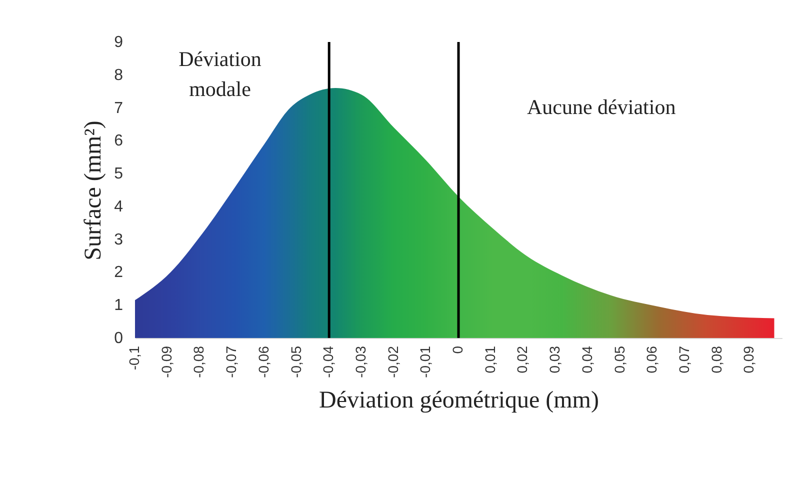 Image resolution: width=808 pixels, height=487 pixels. I want to click on x-tick-label: 0,03, so click(554, 360).